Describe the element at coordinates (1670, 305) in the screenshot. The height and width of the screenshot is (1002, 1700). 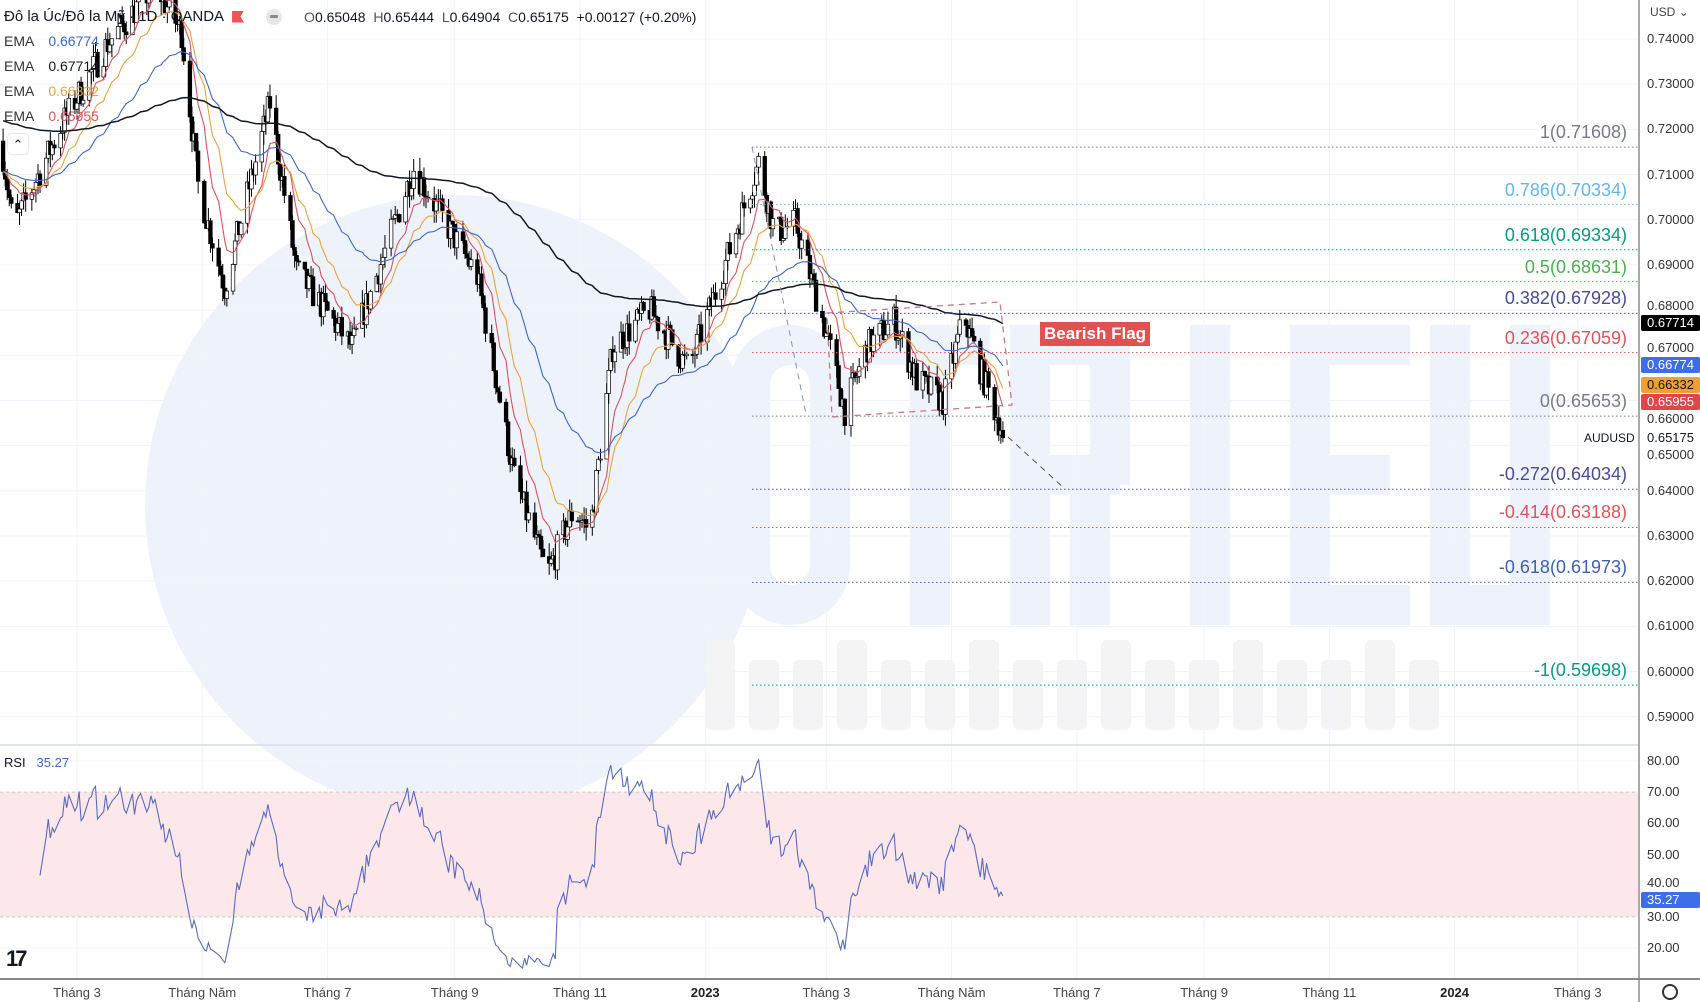
I see `price-axis-tick: 0.68000` at that location.